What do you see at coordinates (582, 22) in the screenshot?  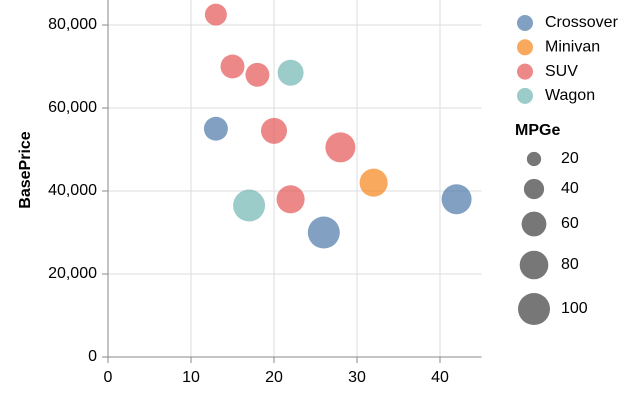 I see `legend-label: Crossover` at bounding box center [582, 22].